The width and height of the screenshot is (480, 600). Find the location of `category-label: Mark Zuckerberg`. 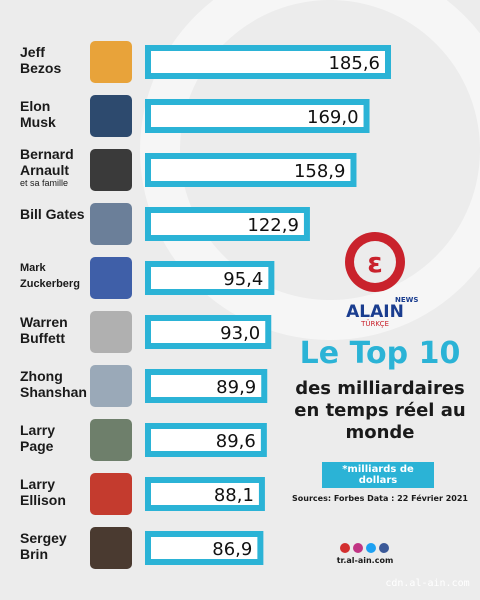

category-label: Mark Zuckerberg is located at coordinates (50, 276).